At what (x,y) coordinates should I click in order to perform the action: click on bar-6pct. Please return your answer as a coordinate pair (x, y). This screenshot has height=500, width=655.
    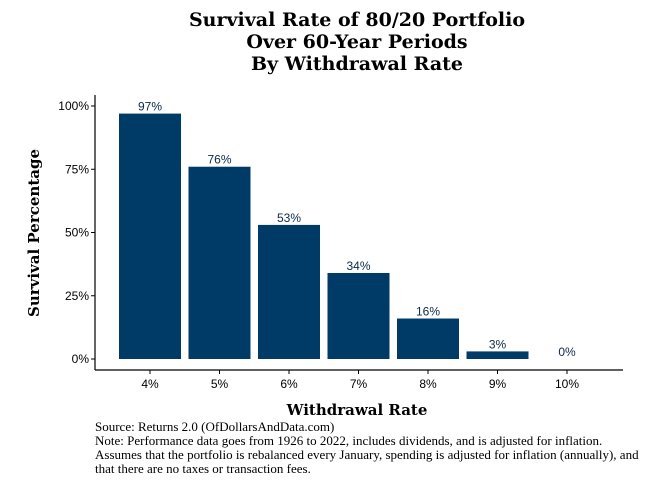
    Looking at the image, I should click on (289, 291).